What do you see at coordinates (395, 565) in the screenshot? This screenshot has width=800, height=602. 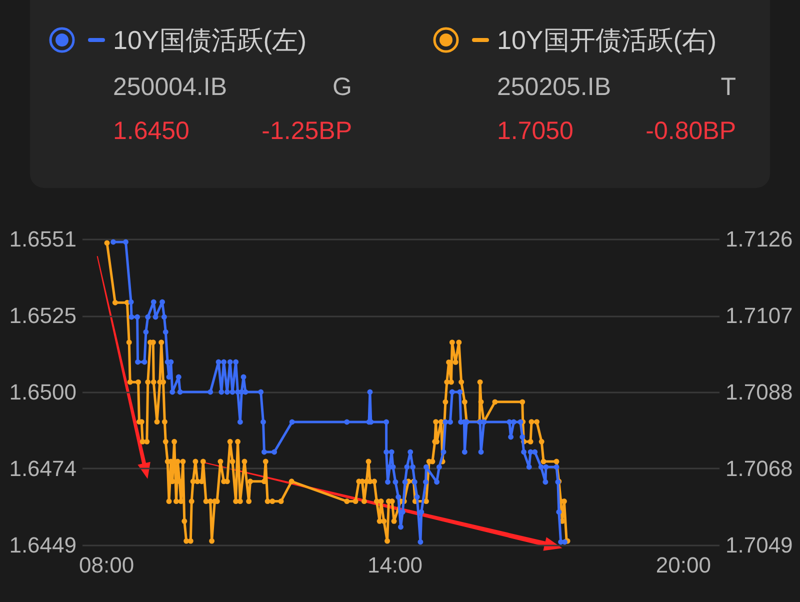 I see `x-tick-label: 14:00` at bounding box center [395, 565].